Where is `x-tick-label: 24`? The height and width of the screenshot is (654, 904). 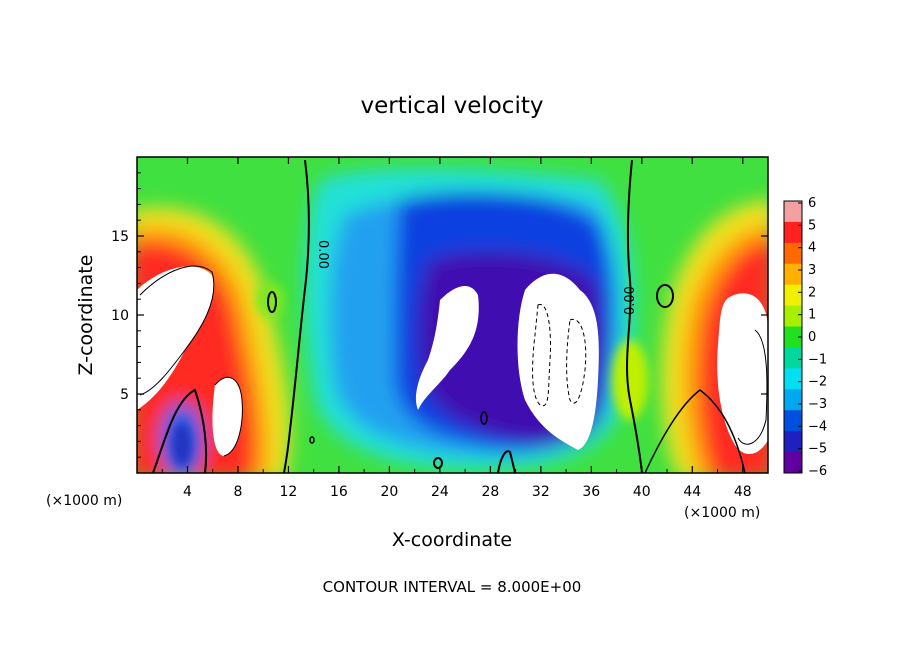 x-tick-label: 24 is located at coordinates (440, 492).